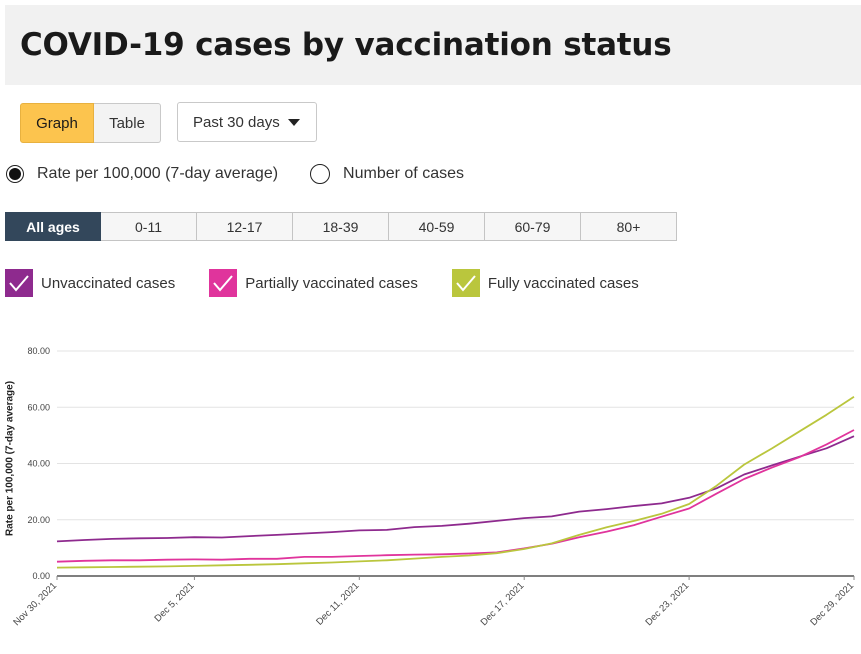  Describe the element at coordinates (437, 226) in the screenshot. I see `age-tab-40-59: 40-59` at that location.